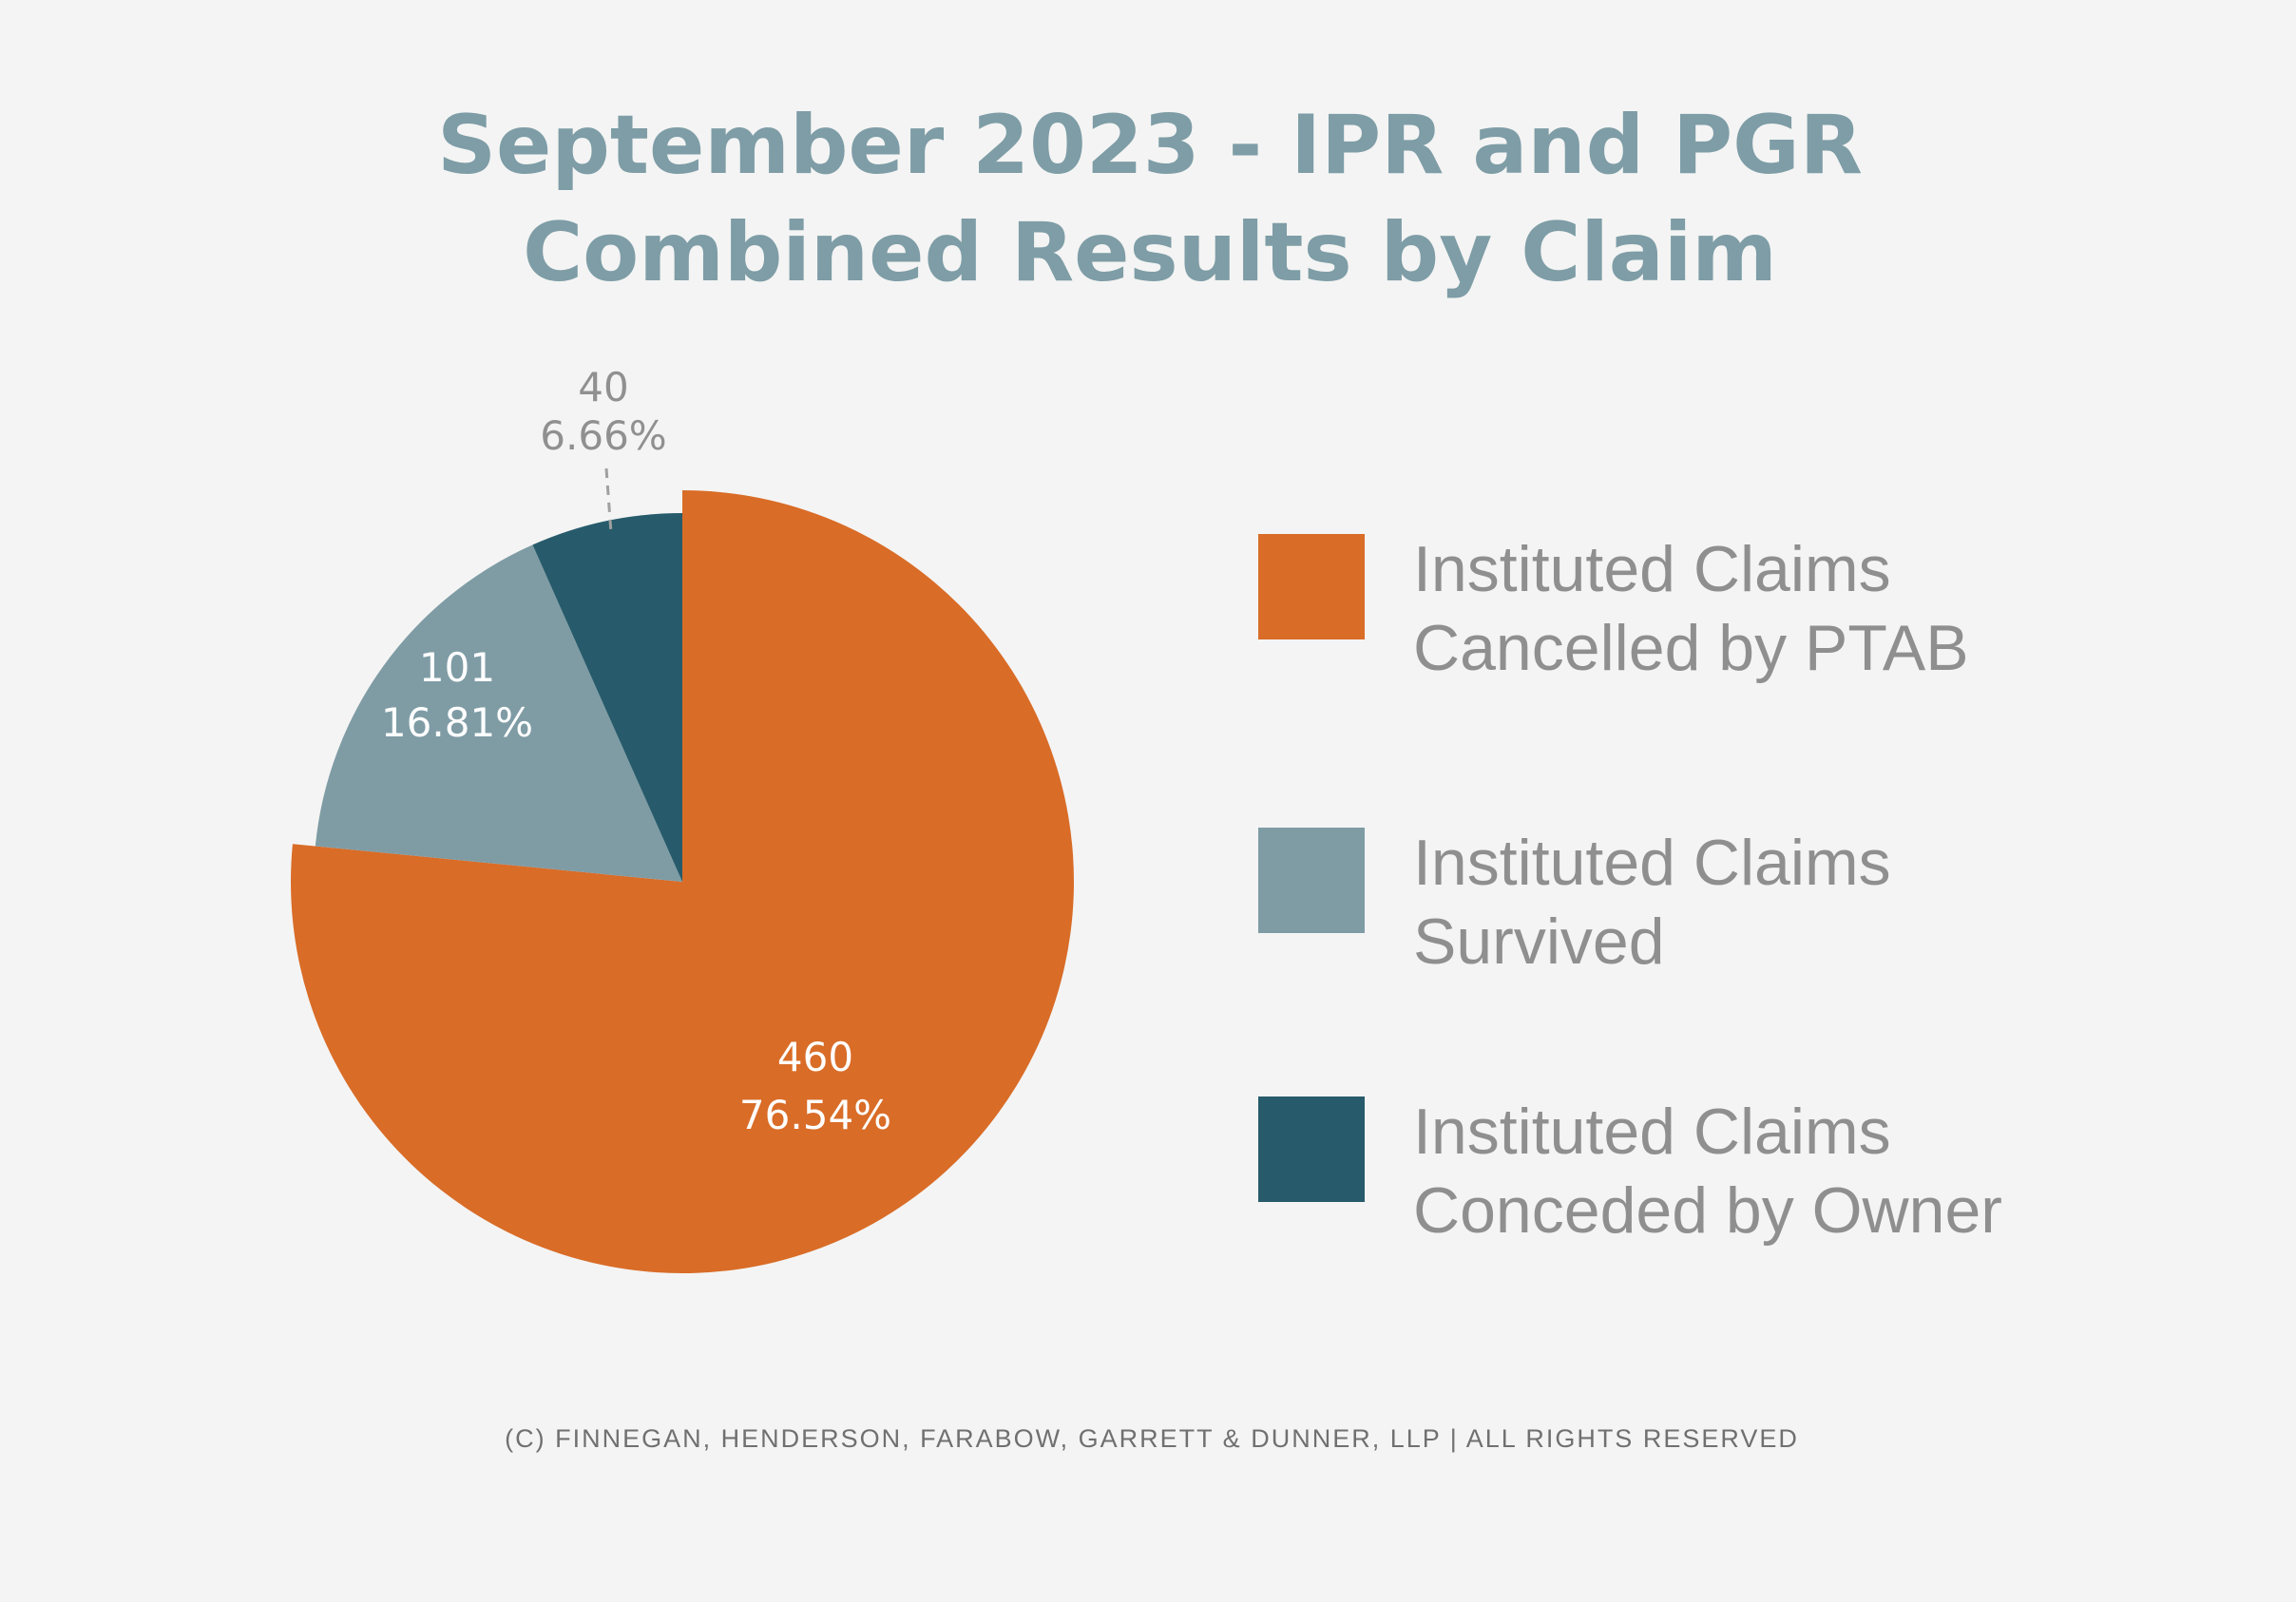 This screenshot has width=2296, height=1602. What do you see at coordinates (1150, 145) in the screenshot?
I see `chart-title-line-1: September 2023 - IPR and PGR` at bounding box center [1150, 145].